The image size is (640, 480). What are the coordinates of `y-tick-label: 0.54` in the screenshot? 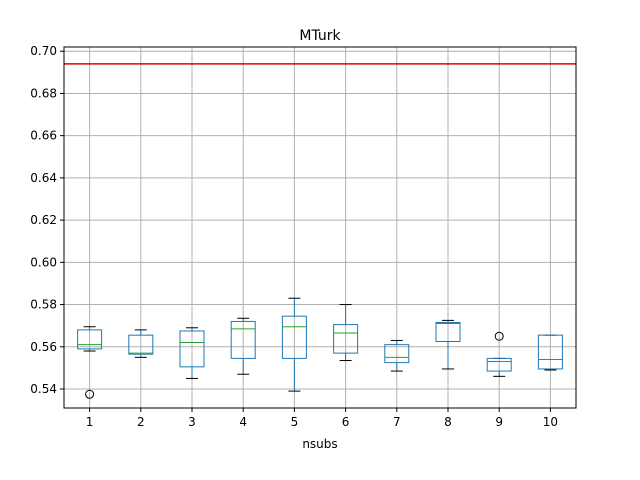 It's located at (43, 389).